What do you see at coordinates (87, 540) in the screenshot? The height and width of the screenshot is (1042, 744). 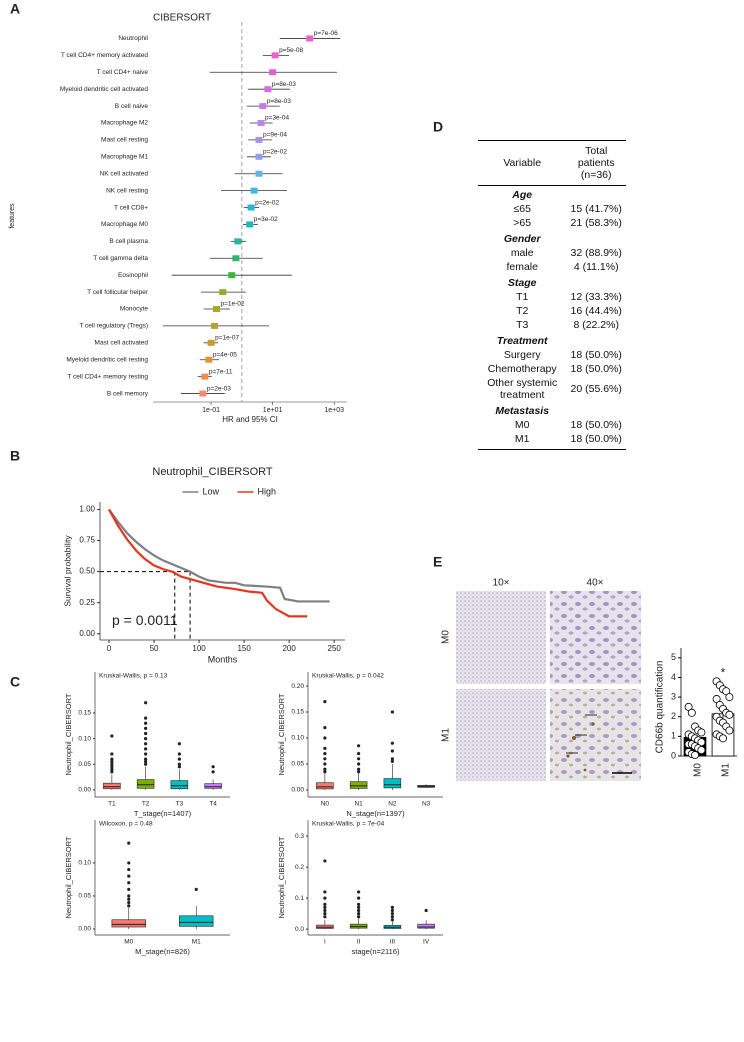 I see `y-tick-label: 0.75` at bounding box center [87, 540].